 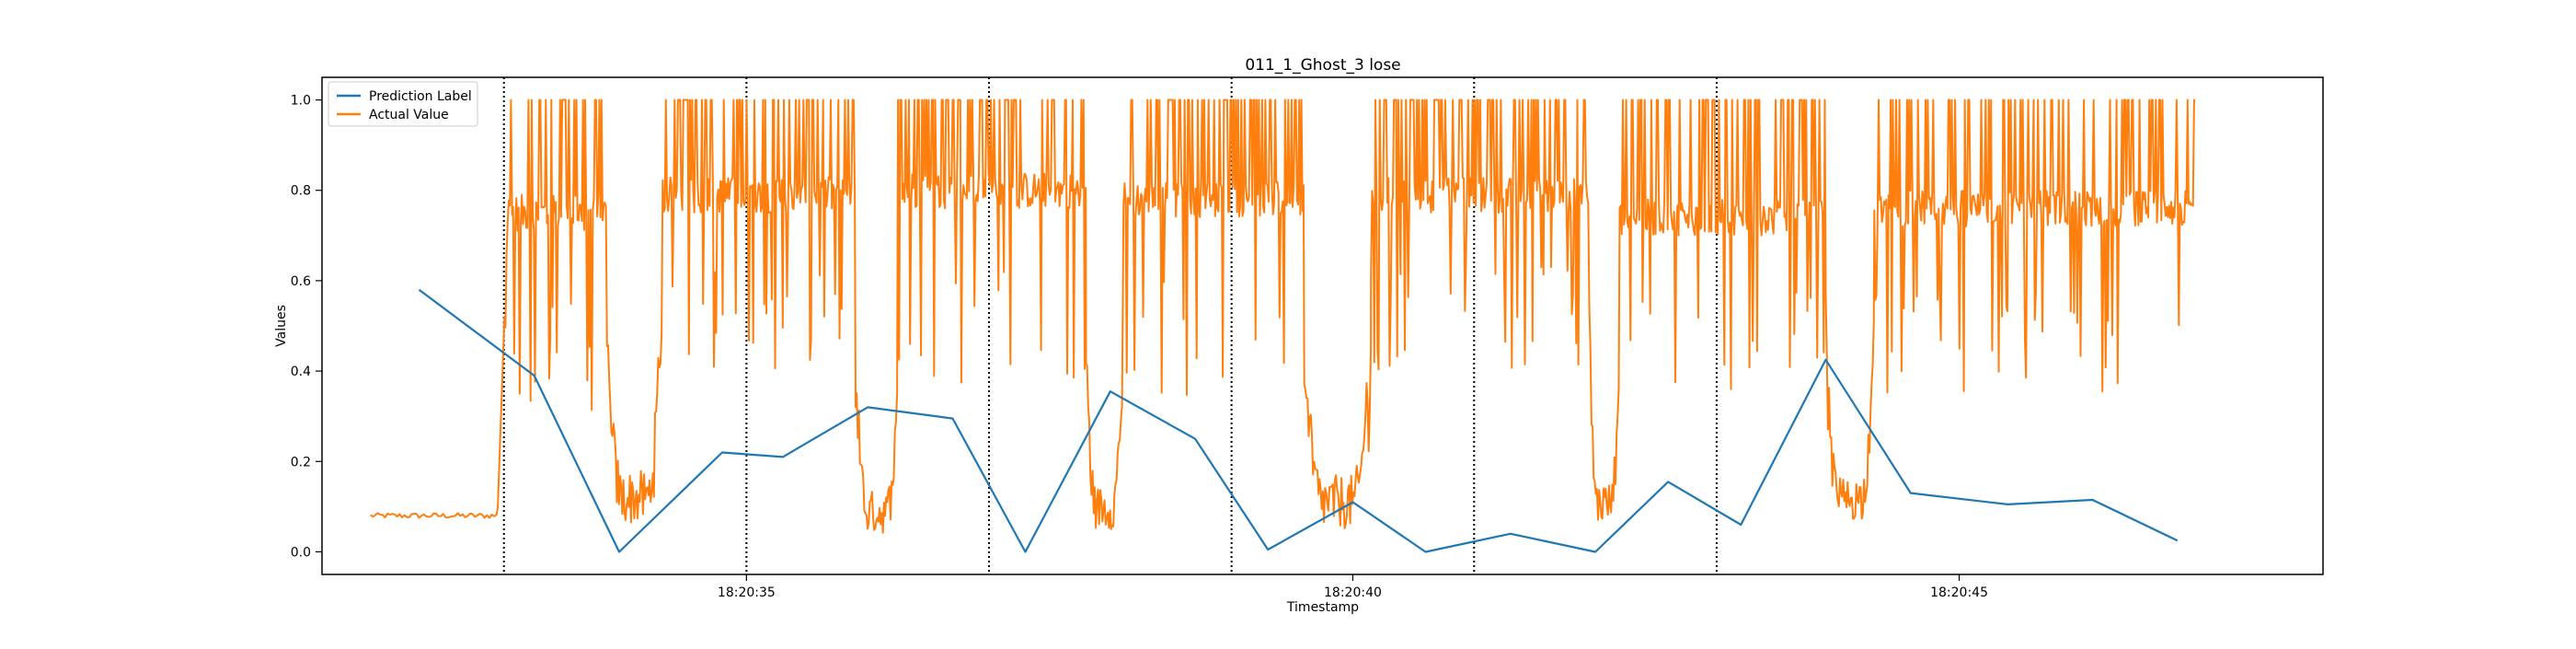 I want to click on legend-label-actual-value: Actual Value, so click(x=409, y=115).